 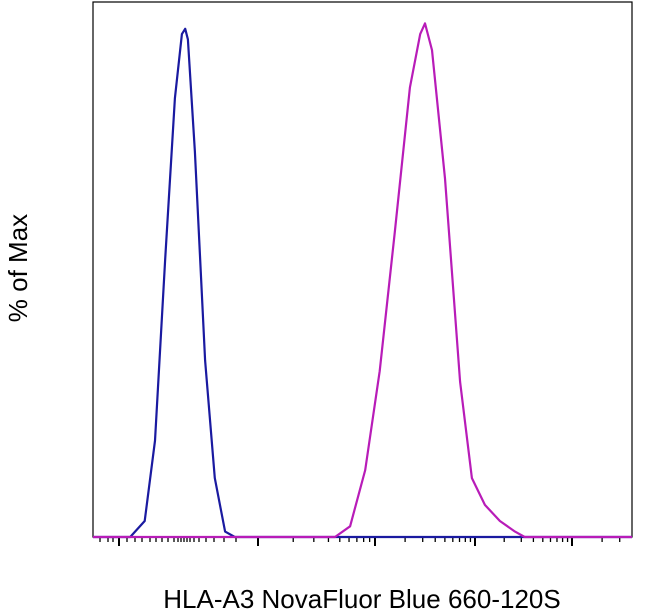 I want to click on x-axis-ticks, so click(x=360, y=541).